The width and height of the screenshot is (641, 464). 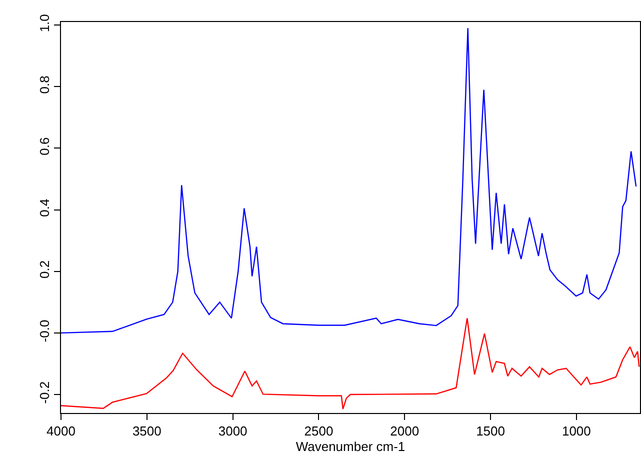 I want to click on y-tick-label: 0.6, so click(x=44, y=146).